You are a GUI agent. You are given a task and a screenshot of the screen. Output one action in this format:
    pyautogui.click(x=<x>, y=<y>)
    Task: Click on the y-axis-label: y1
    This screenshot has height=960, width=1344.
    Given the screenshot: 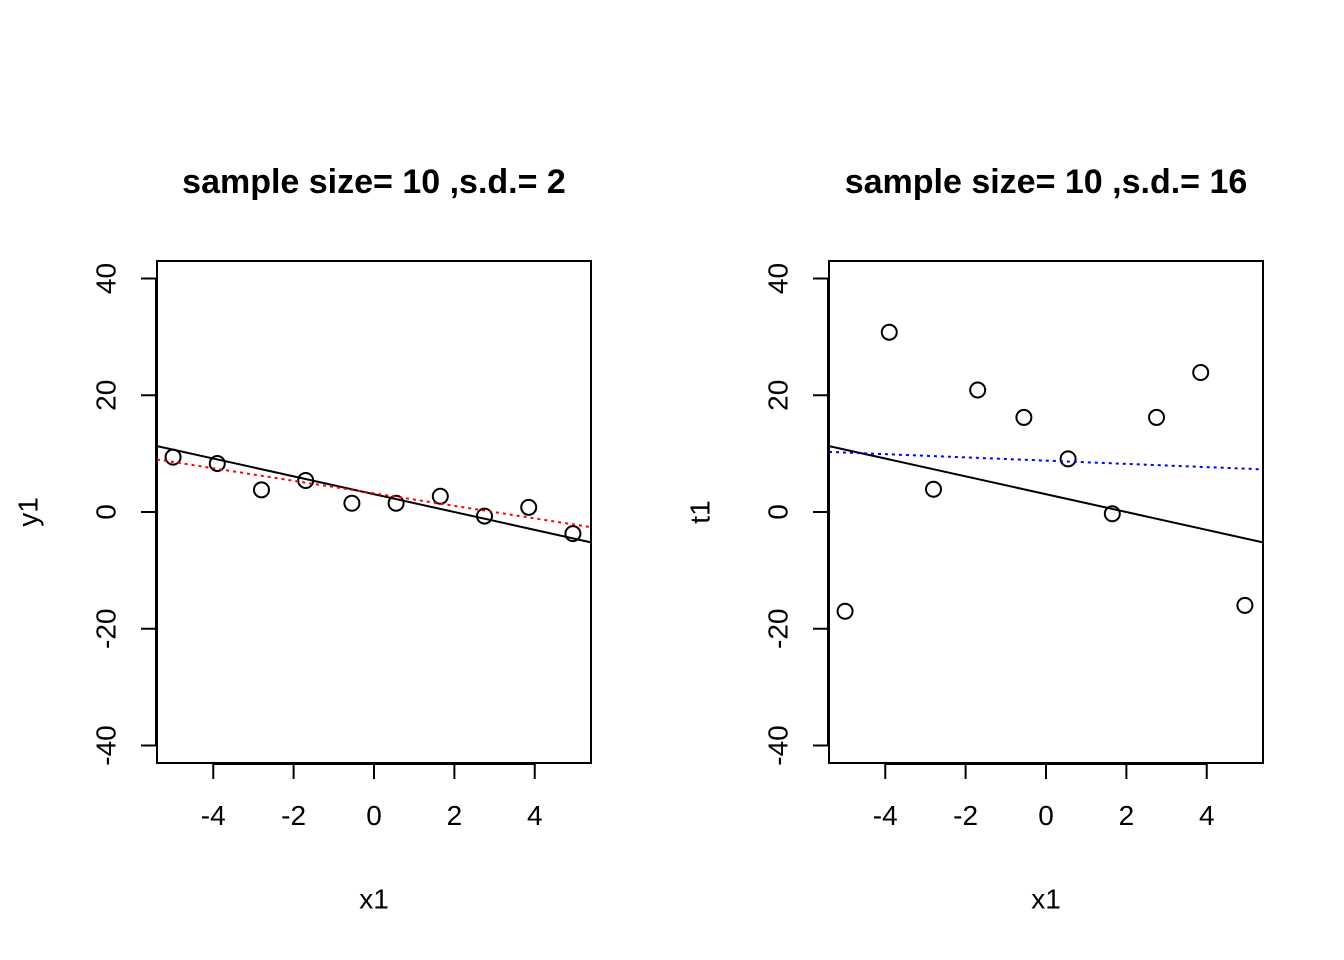 What is the action you would take?
    pyautogui.click(x=27, y=512)
    